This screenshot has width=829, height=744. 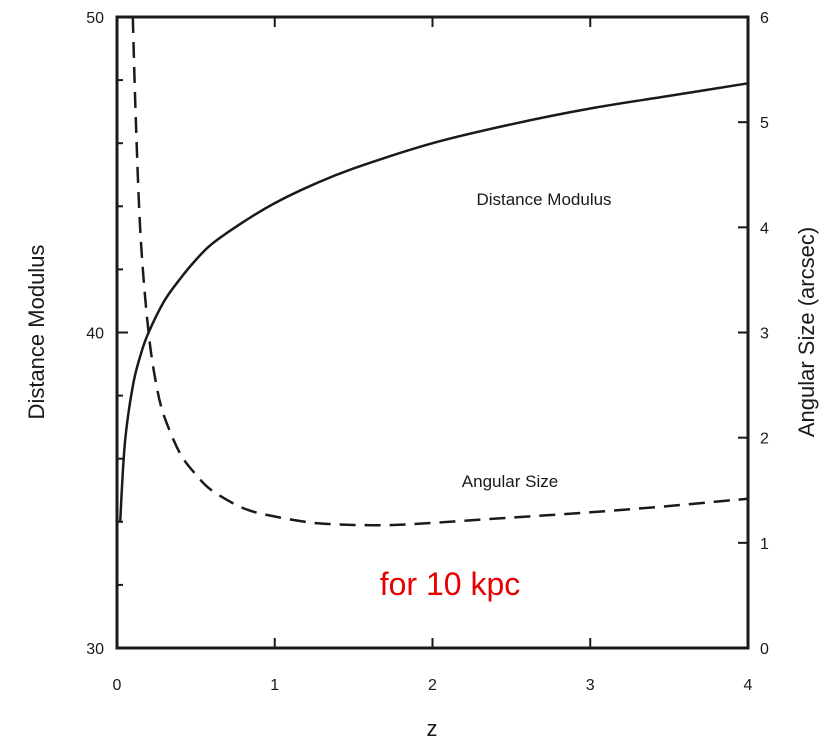 What do you see at coordinates (753, 334) in the screenshot?
I see `right-y-axis-ticks: 0 1 2 3 4 5 6` at bounding box center [753, 334].